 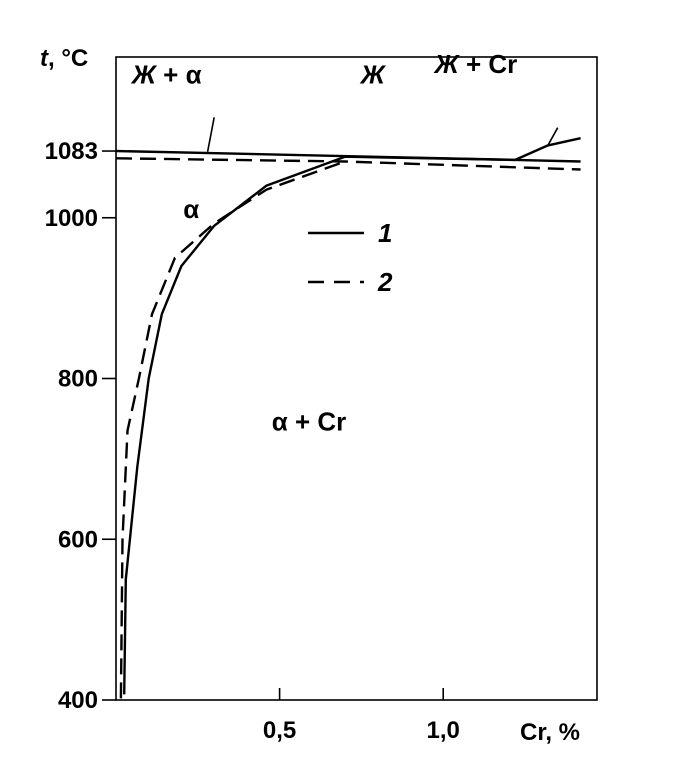 What do you see at coordinates (78, 539) in the screenshot?
I see `y-tick-label: 600` at bounding box center [78, 539].